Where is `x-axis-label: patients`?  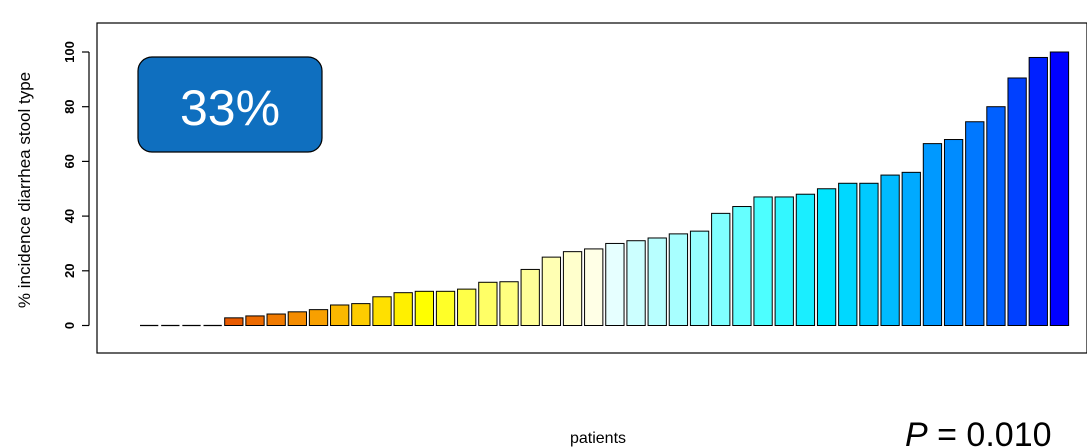
x-axis-label: patients is located at coordinates (598, 438).